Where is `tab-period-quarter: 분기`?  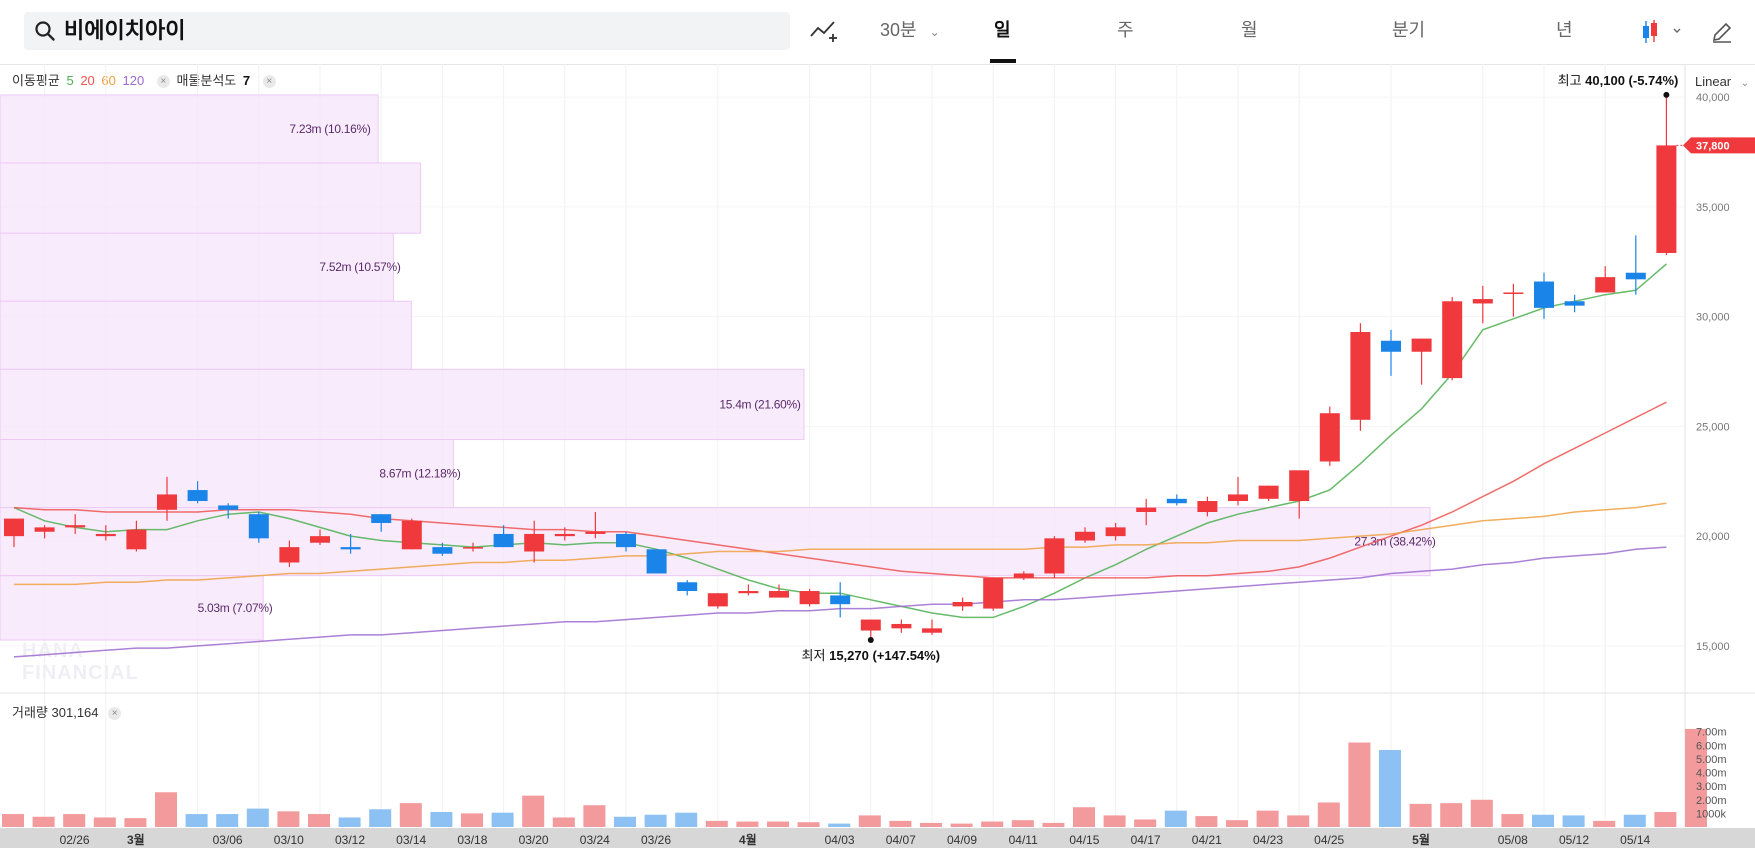
tab-period-quarter: 분기 is located at coordinates (1409, 30).